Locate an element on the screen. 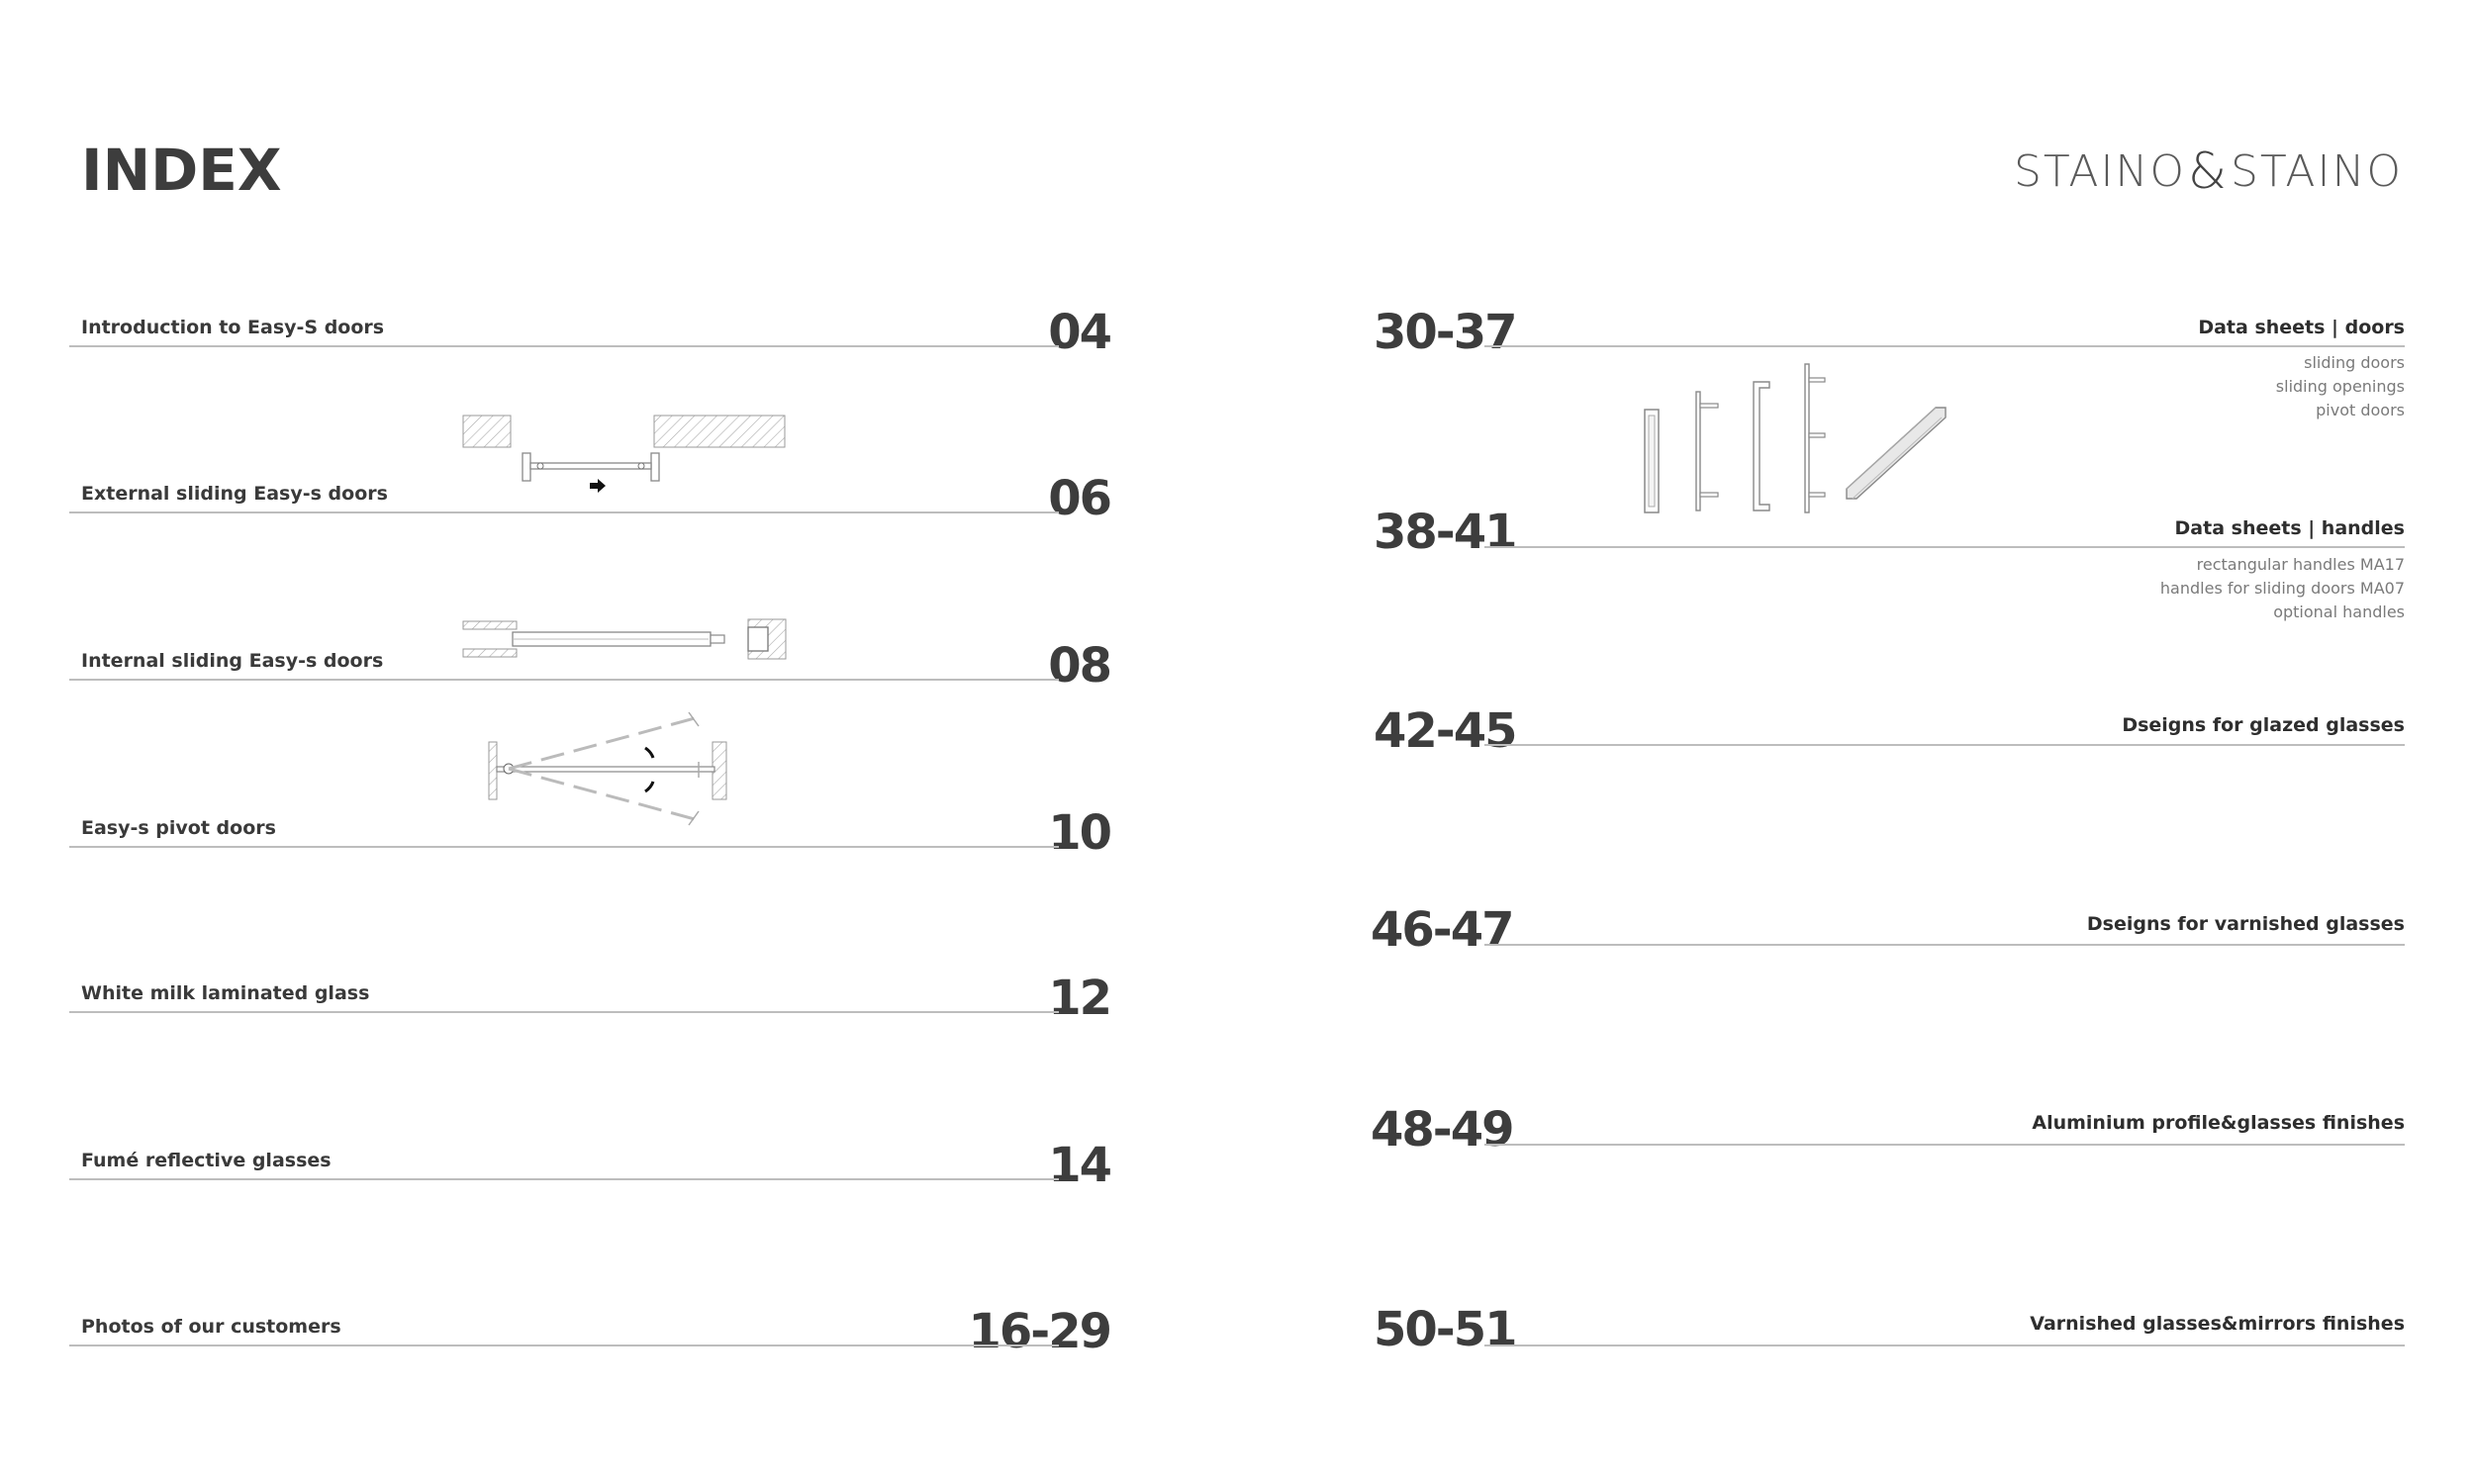 The height and width of the screenshot is (1484, 2474). entry-subitem: pivot doors is located at coordinates (2361, 410).